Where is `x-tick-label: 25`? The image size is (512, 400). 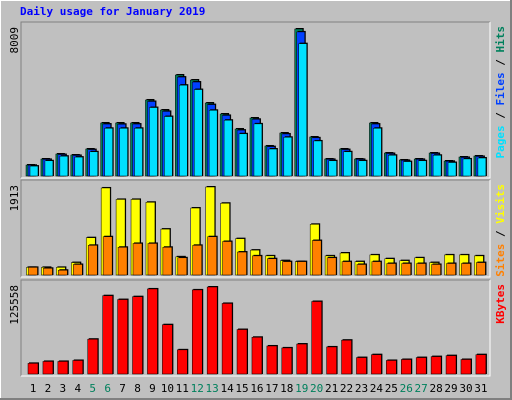
x-tick-label: 25 is located at coordinates (391, 388).